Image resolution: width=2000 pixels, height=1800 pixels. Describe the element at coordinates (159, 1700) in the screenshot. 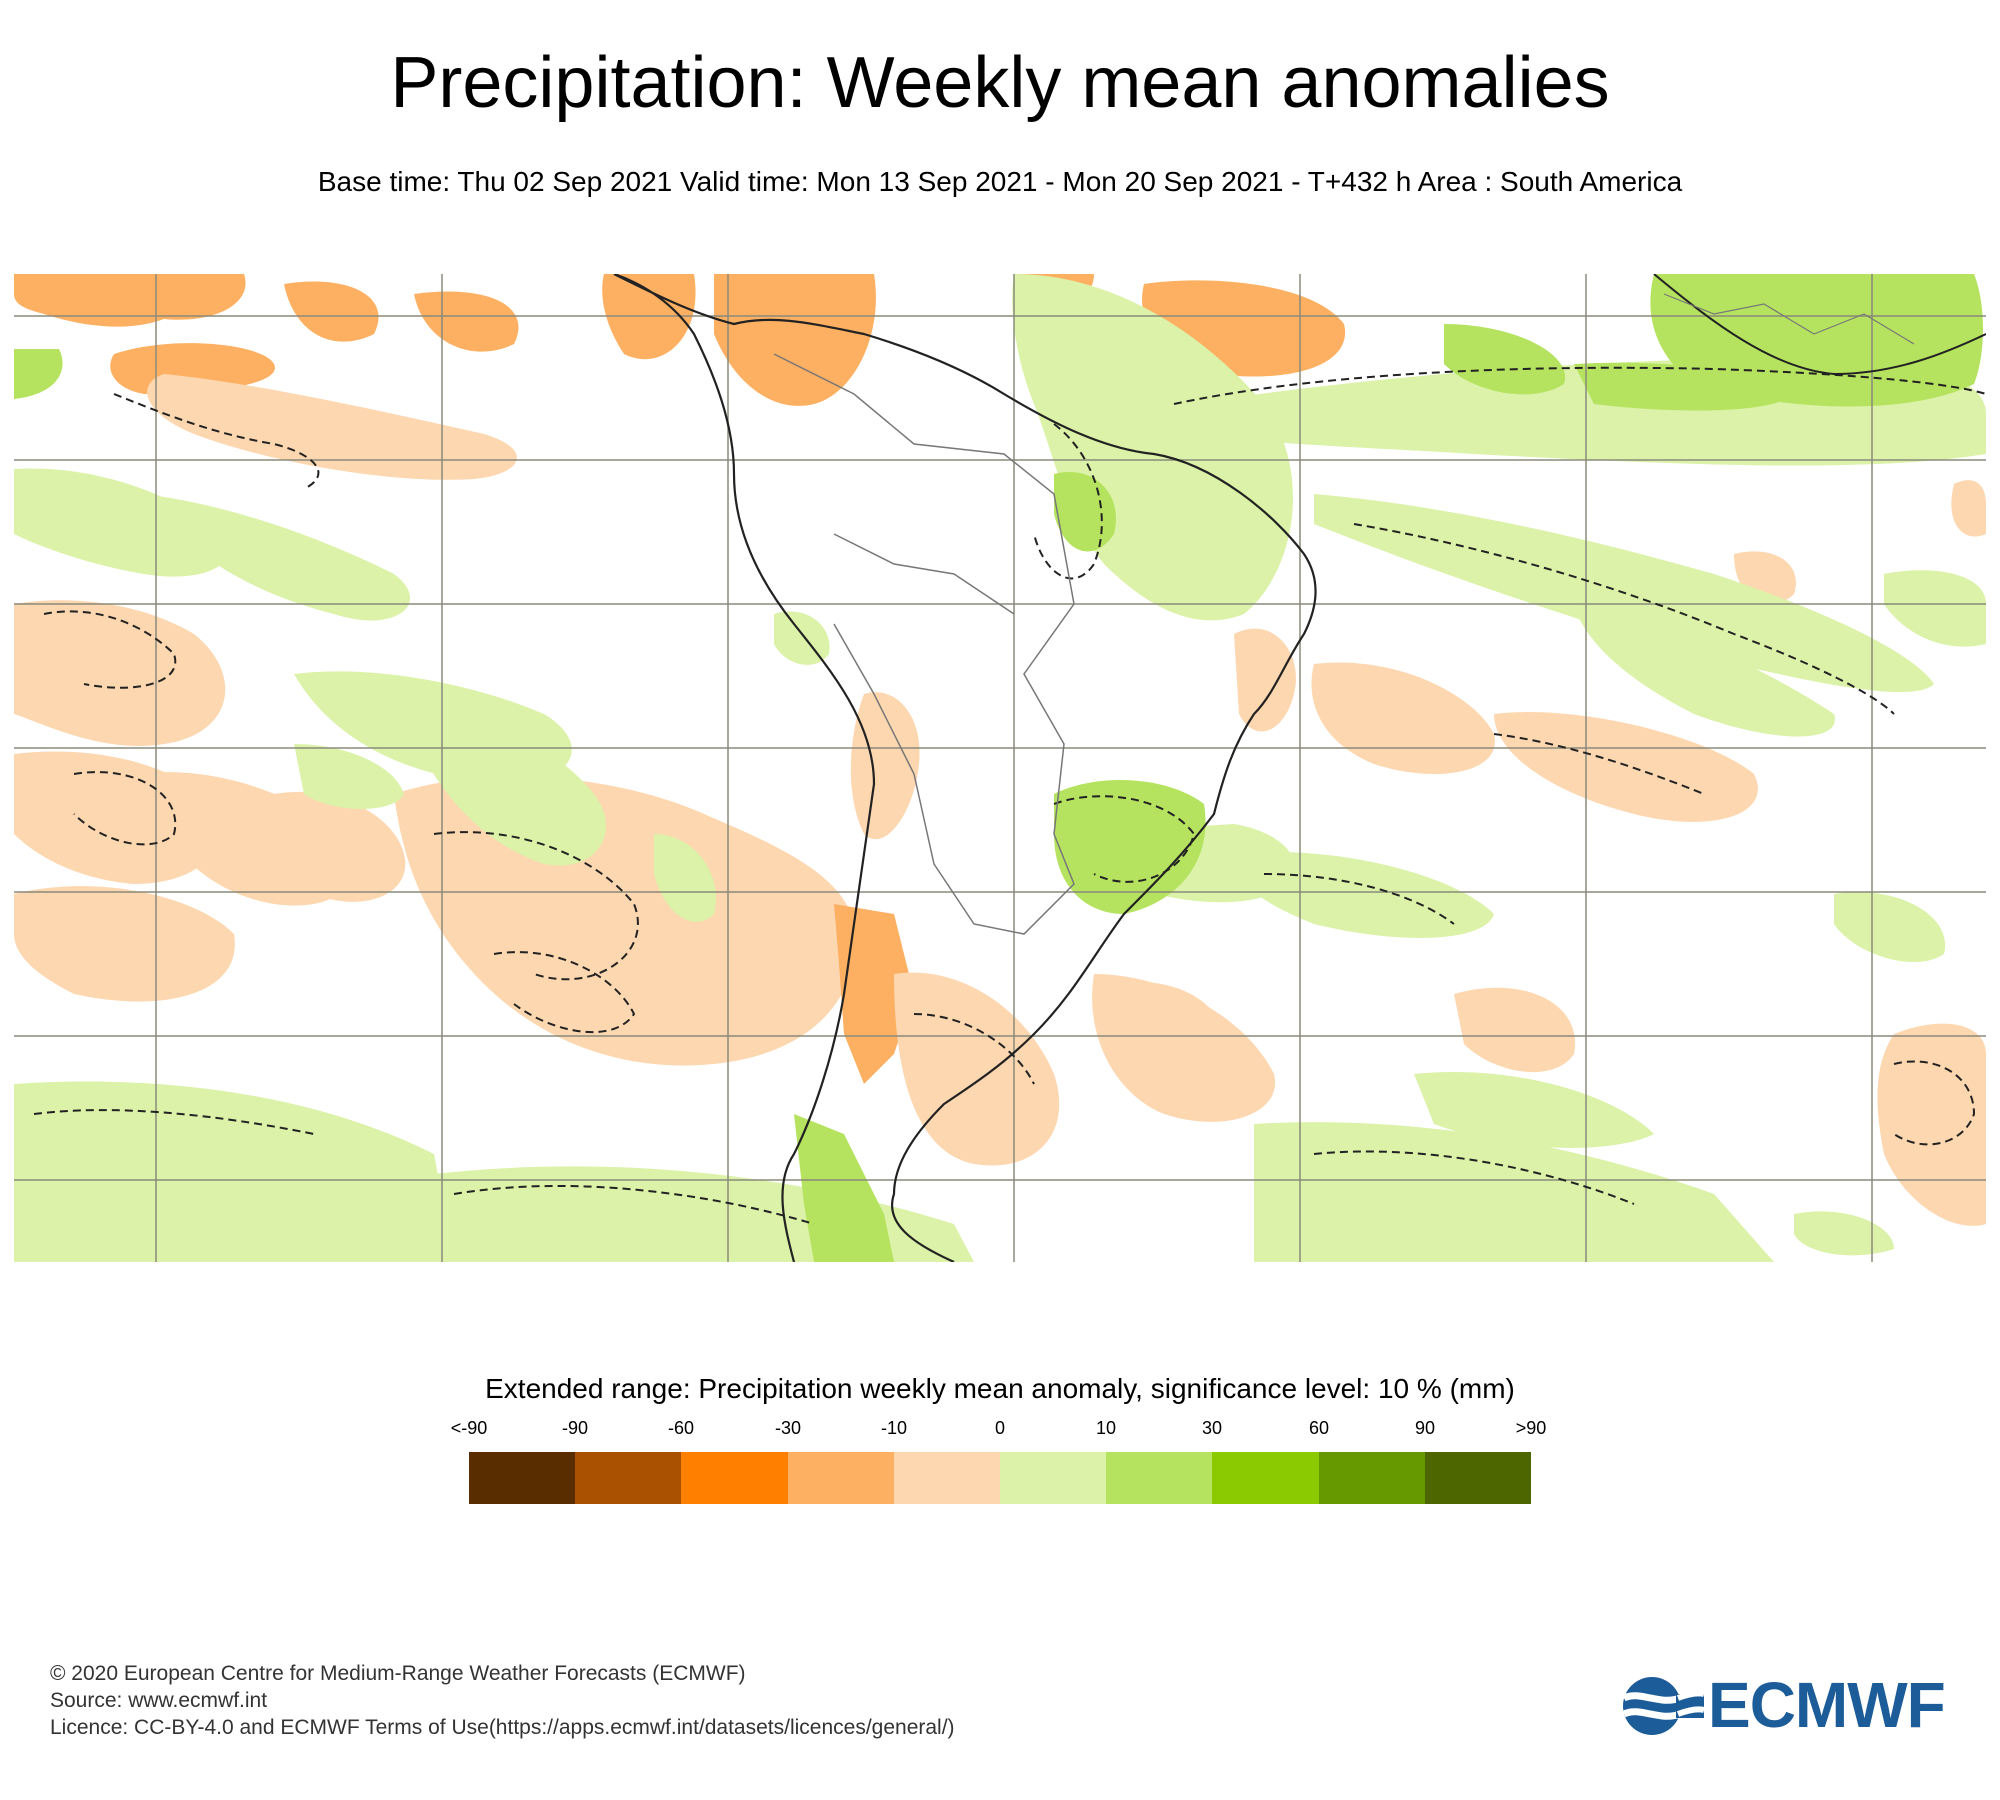

I see `source-link: Source: www.ecmwf.int` at that location.